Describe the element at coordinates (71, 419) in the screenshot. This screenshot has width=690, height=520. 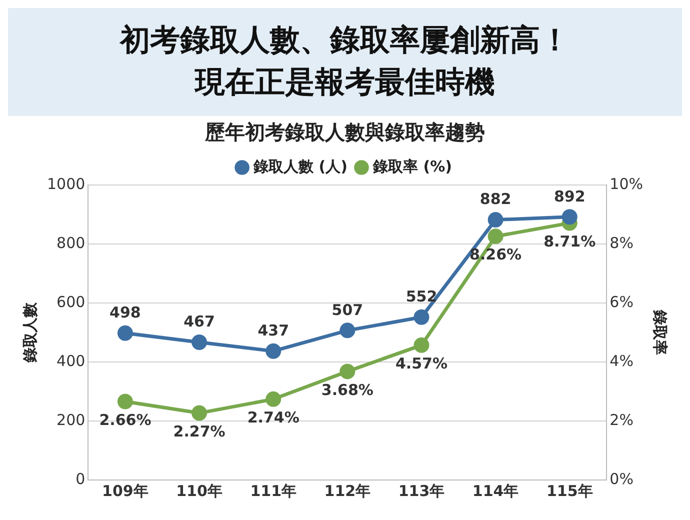
I see `y-tick-label: 200` at that location.